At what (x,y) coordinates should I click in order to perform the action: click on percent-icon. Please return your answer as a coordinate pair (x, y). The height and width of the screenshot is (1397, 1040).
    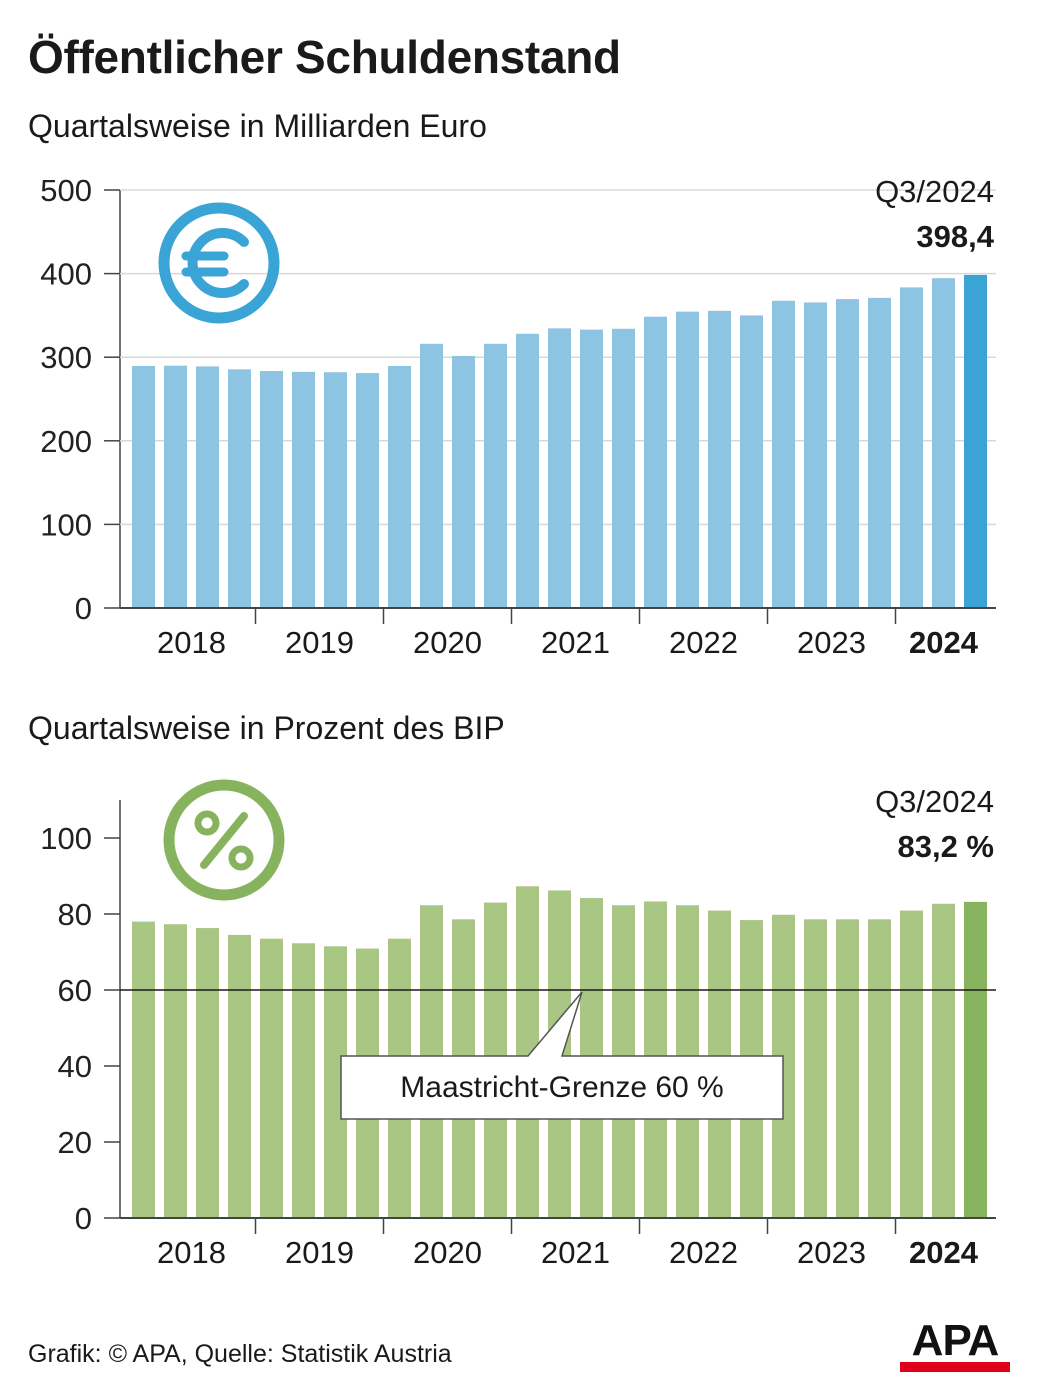
    Looking at the image, I should click on (224, 840).